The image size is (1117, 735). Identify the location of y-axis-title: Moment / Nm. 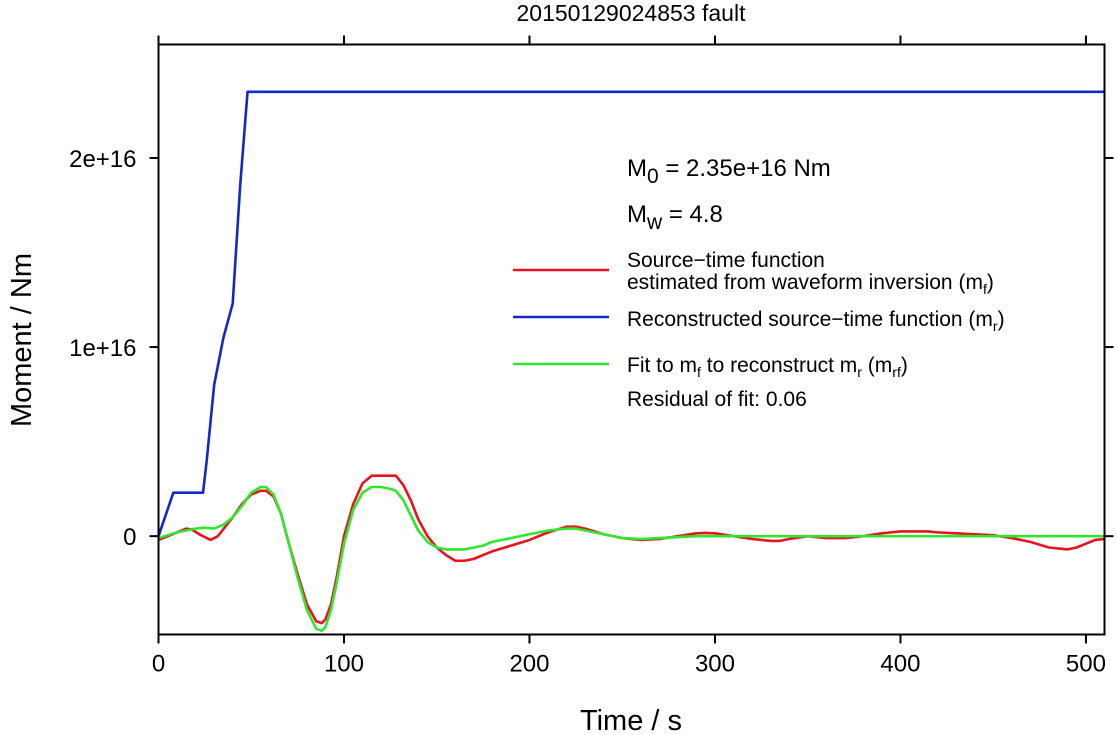
(22, 340).